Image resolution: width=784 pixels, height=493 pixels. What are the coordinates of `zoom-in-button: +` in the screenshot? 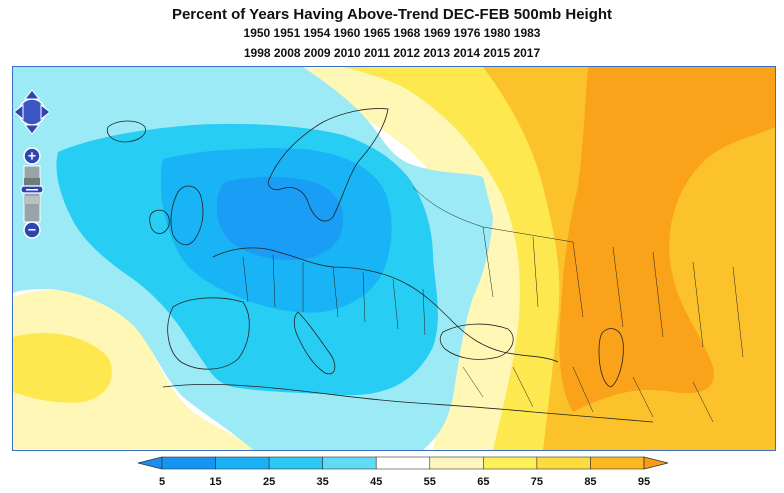 It's located at (32, 156).